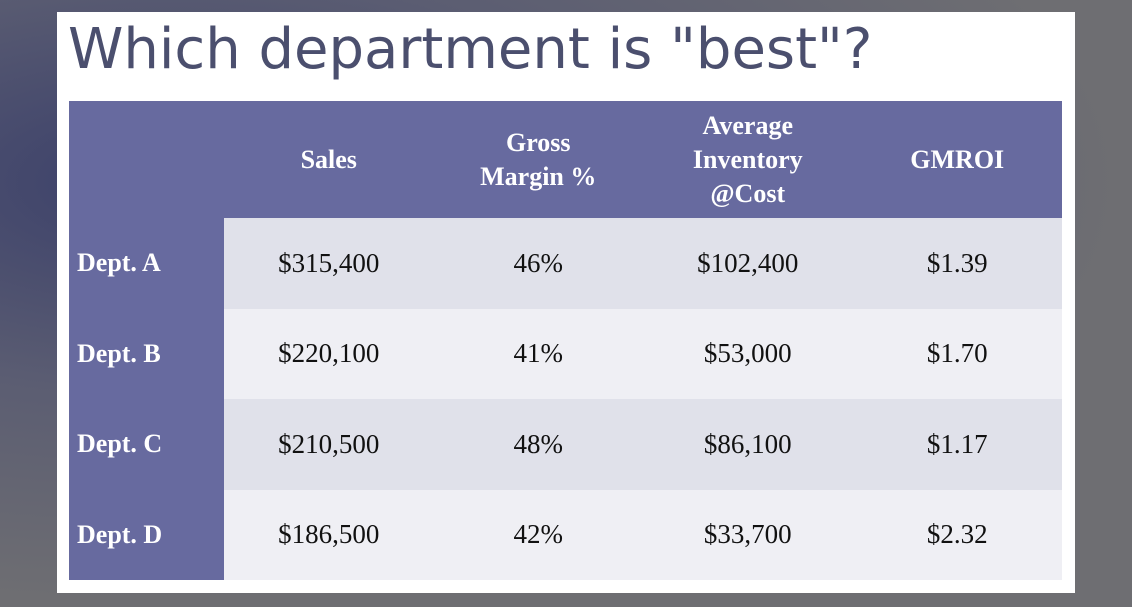  Describe the element at coordinates (329, 444) in the screenshot. I see `table-cell: $210,500` at that location.